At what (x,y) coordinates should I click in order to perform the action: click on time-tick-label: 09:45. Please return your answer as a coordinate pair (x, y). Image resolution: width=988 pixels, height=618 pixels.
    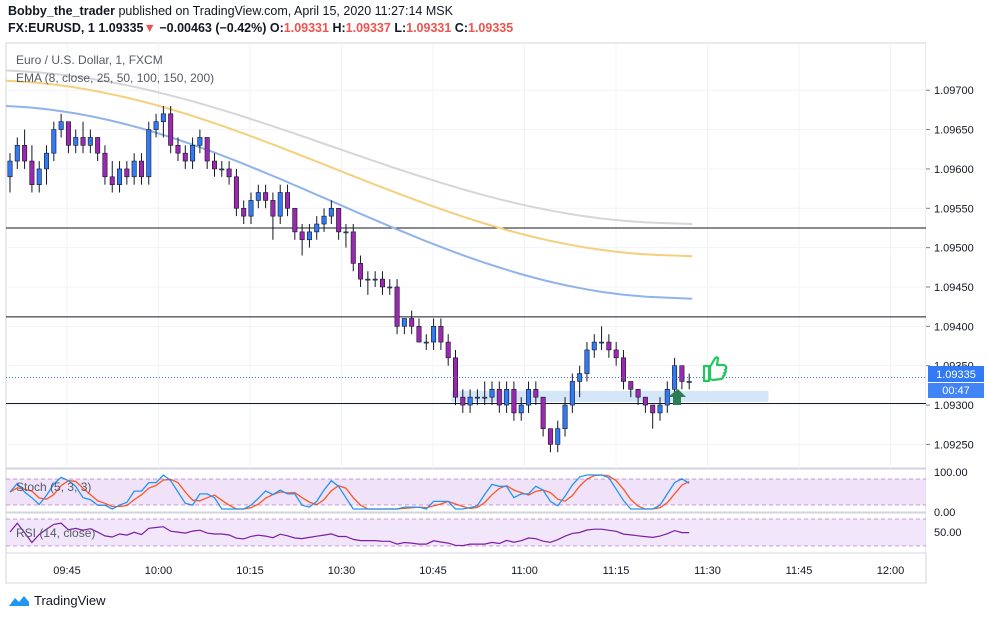
    Looking at the image, I should click on (67, 571).